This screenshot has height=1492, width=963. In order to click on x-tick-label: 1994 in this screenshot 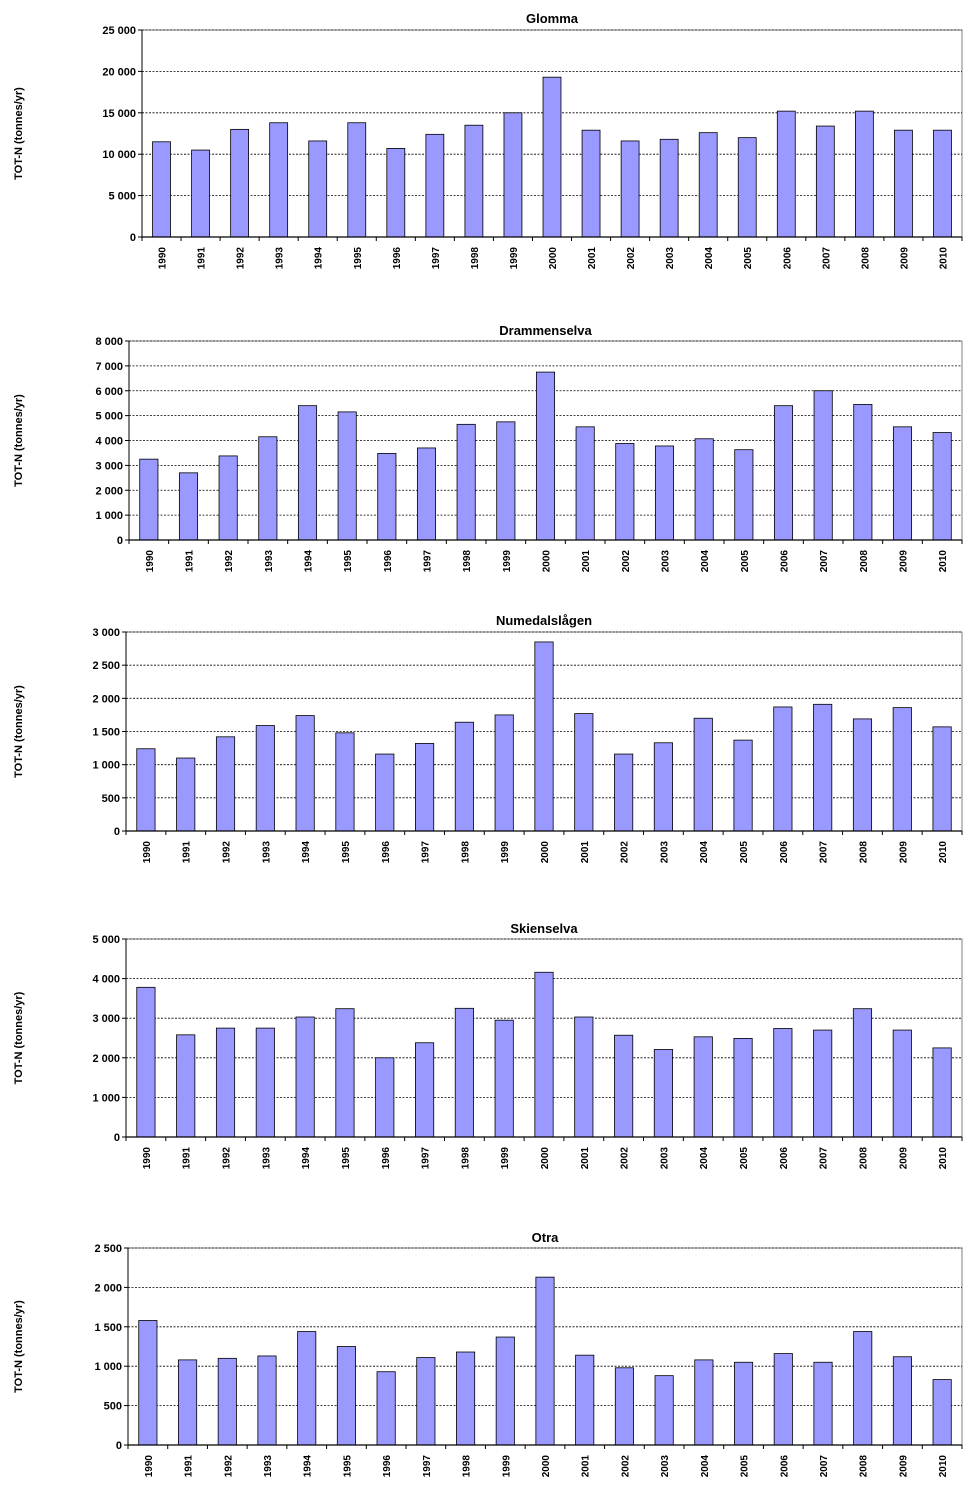, I will do `click(306, 1158)`.